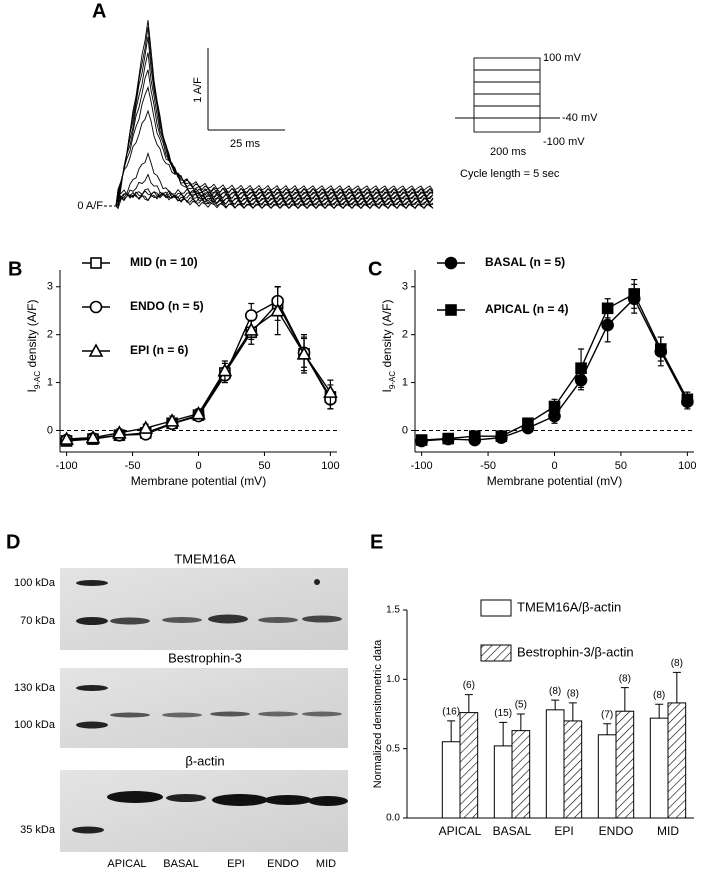 The width and height of the screenshot is (708, 871). What do you see at coordinates (393, 748) in the screenshot?
I see `y-tick-label: 0.5` at bounding box center [393, 748].